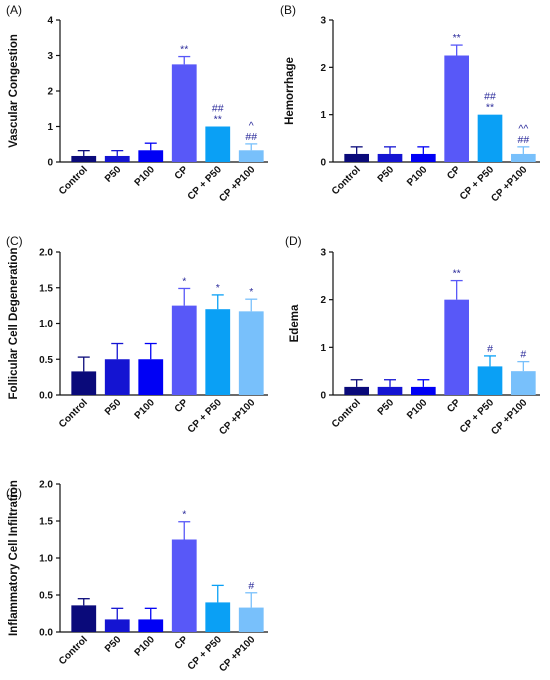 The image size is (550, 680). I want to click on panel-label: (E), so click(14, 493).